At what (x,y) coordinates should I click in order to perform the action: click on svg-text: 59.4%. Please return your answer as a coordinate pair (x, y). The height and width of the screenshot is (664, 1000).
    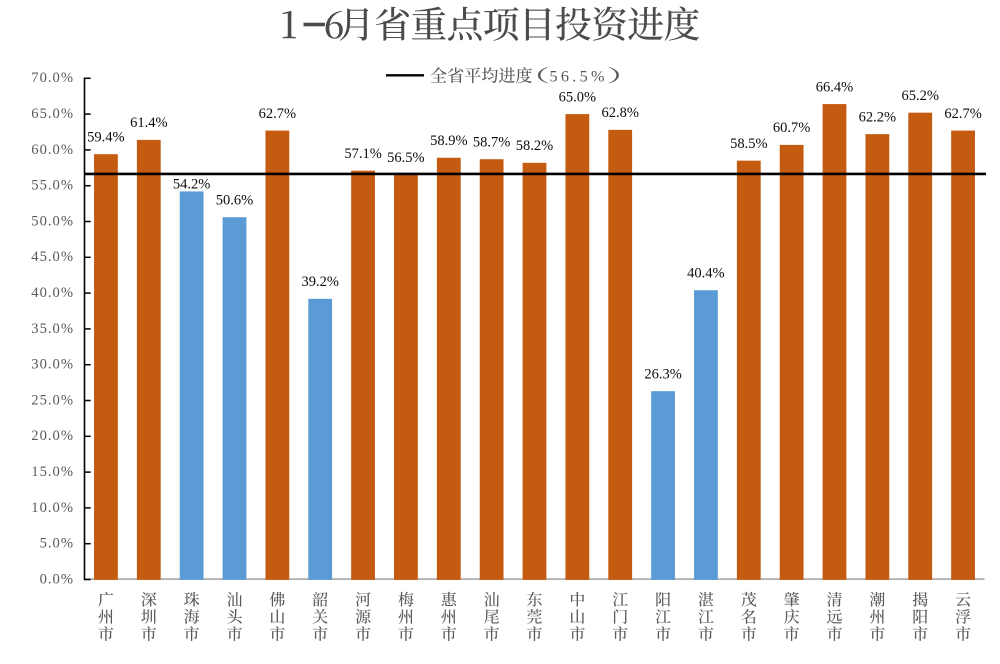
    Looking at the image, I should click on (105, 137).